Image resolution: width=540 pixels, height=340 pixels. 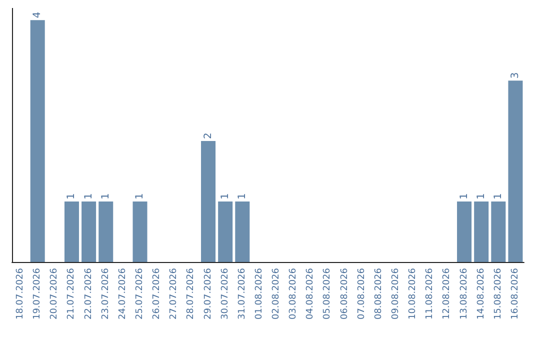 I want to click on x-tick-label: 01.08.2026, so click(x=259, y=294).